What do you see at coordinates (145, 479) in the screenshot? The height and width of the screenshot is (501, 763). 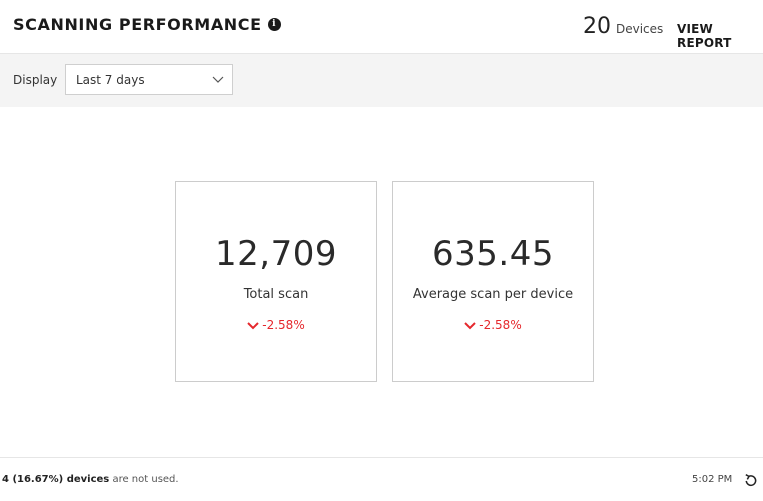 I see `unused-devices-suffix: are not used.` at bounding box center [145, 479].